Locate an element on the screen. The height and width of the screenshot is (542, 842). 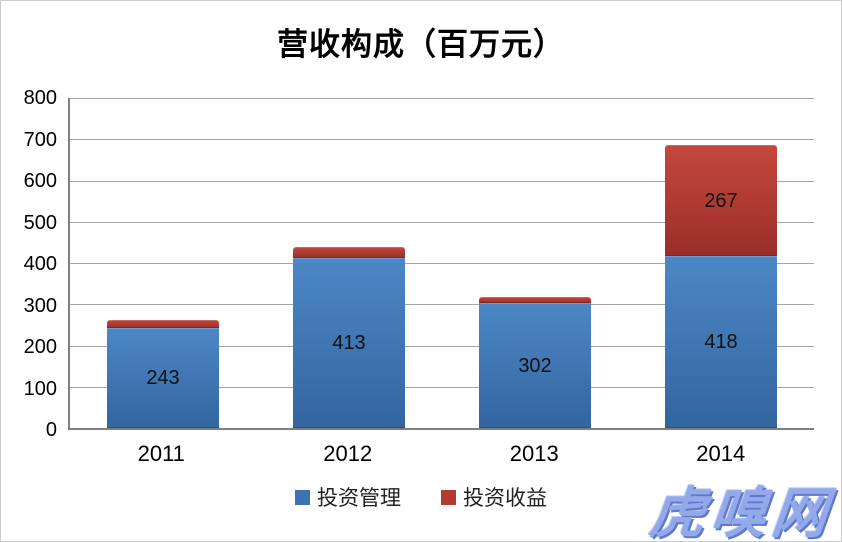
stacked-bar: 302 is located at coordinates (535, 263).